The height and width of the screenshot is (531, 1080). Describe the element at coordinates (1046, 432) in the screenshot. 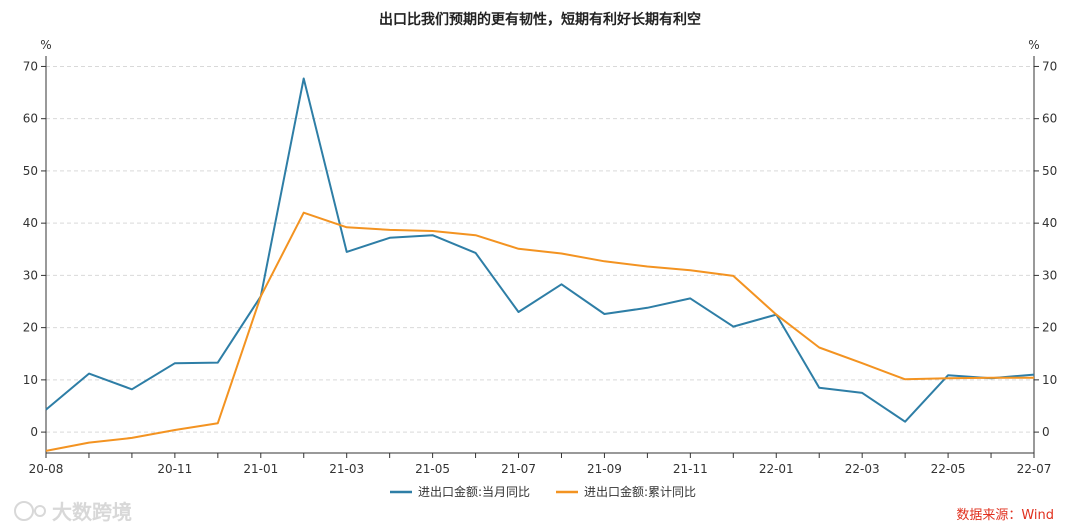

I see `right-y-tick-label: 0` at that location.